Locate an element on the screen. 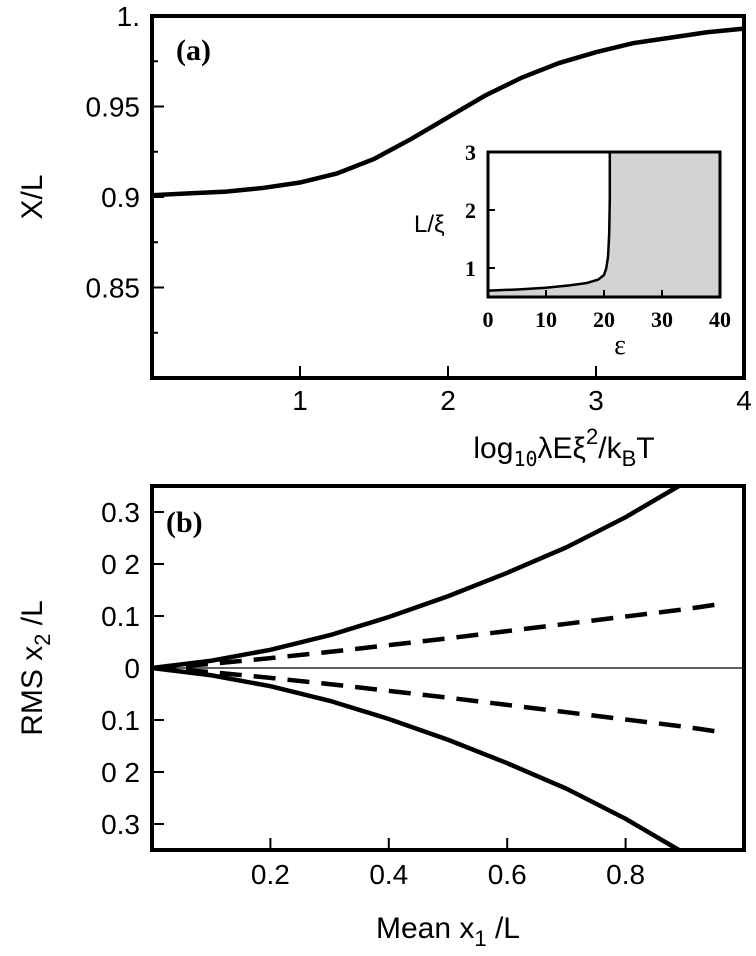 This screenshot has height=956, width=756. panel-a-x-axis-label: log10λEξ2/kBT is located at coordinates (563, 447).